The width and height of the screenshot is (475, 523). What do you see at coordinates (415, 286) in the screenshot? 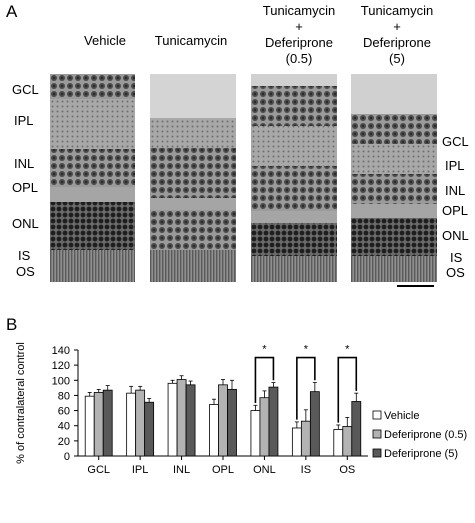
I see `scale-bar` at bounding box center [415, 286].